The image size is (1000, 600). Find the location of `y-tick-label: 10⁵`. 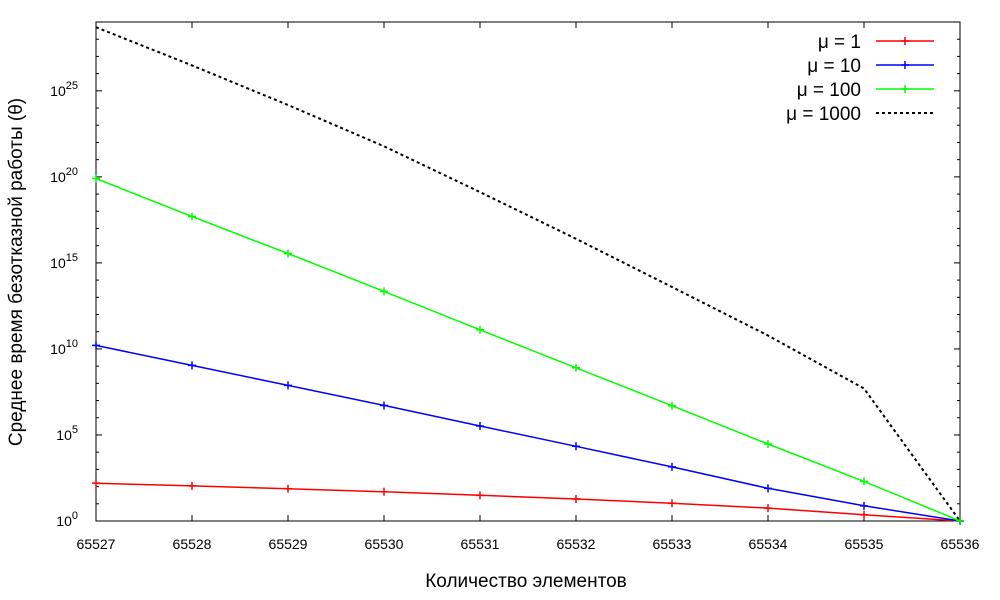

y-tick-label: 10⁵ is located at coordinates (67, 433).